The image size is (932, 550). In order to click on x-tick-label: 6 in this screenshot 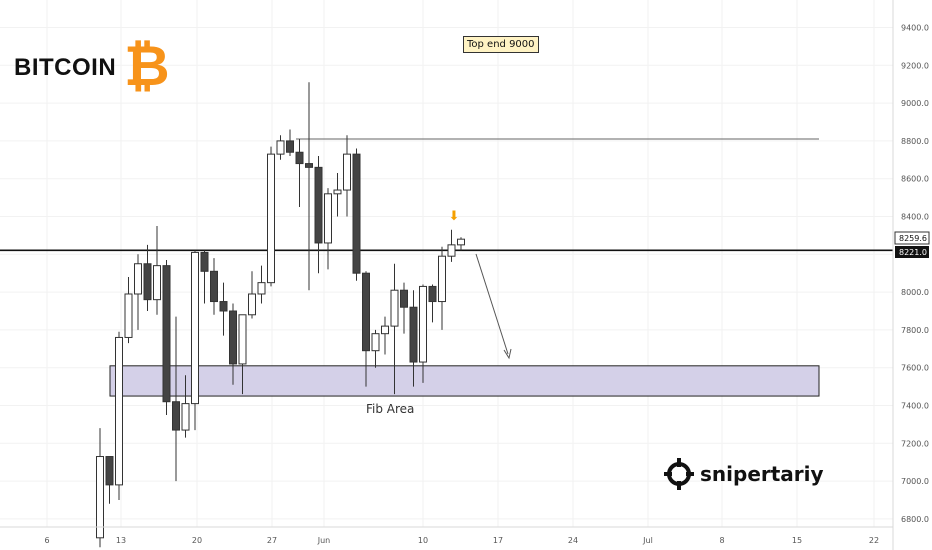, I will do `click(46, 540)`.